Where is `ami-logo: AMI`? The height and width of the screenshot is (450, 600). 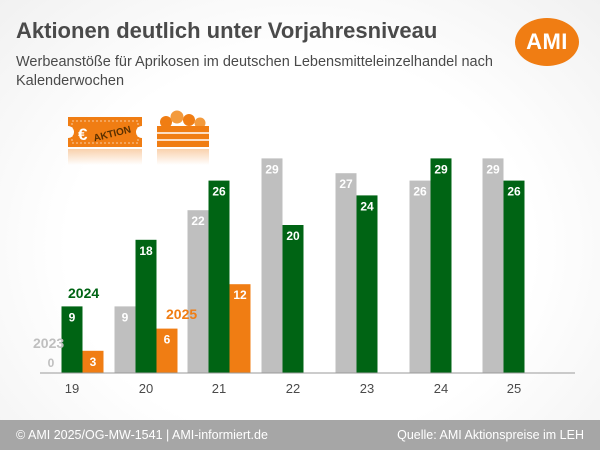 ami-logo: AMI is located at coordinates (547, 42).